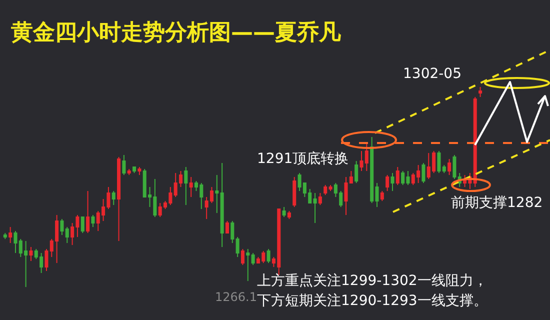  What do you see at coordinates (236, 297) in the screenshot?
I see `text: 1266.1` at bounding box center [236, 297].